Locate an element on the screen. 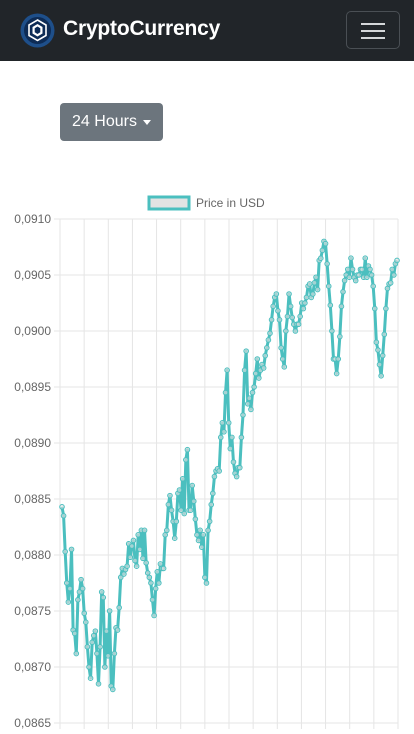  time-range-label: 24 Hours is located at coordinates (104, 121).